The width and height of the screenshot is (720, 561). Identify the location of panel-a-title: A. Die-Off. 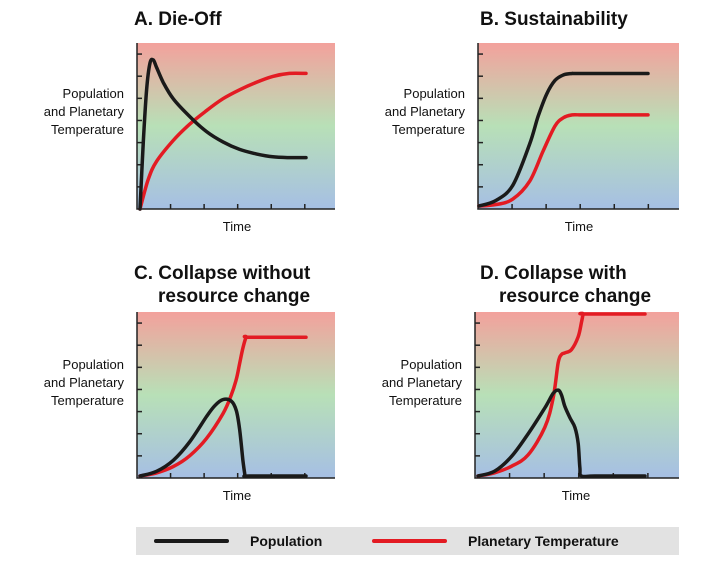
(178, 19).